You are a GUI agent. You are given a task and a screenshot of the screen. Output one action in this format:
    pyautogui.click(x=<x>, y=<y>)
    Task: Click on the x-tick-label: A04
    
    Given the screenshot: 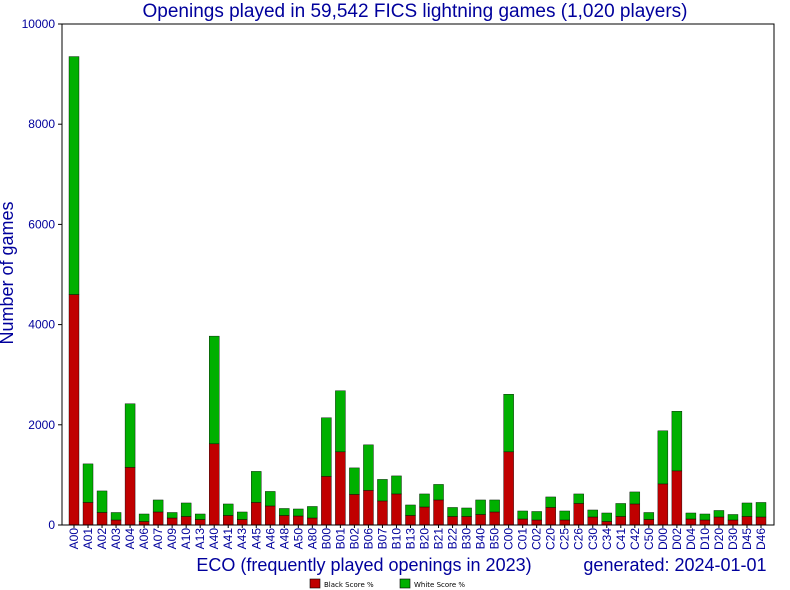 What is the action you would take?
    pyautogui.click(x=130, y=539)
    